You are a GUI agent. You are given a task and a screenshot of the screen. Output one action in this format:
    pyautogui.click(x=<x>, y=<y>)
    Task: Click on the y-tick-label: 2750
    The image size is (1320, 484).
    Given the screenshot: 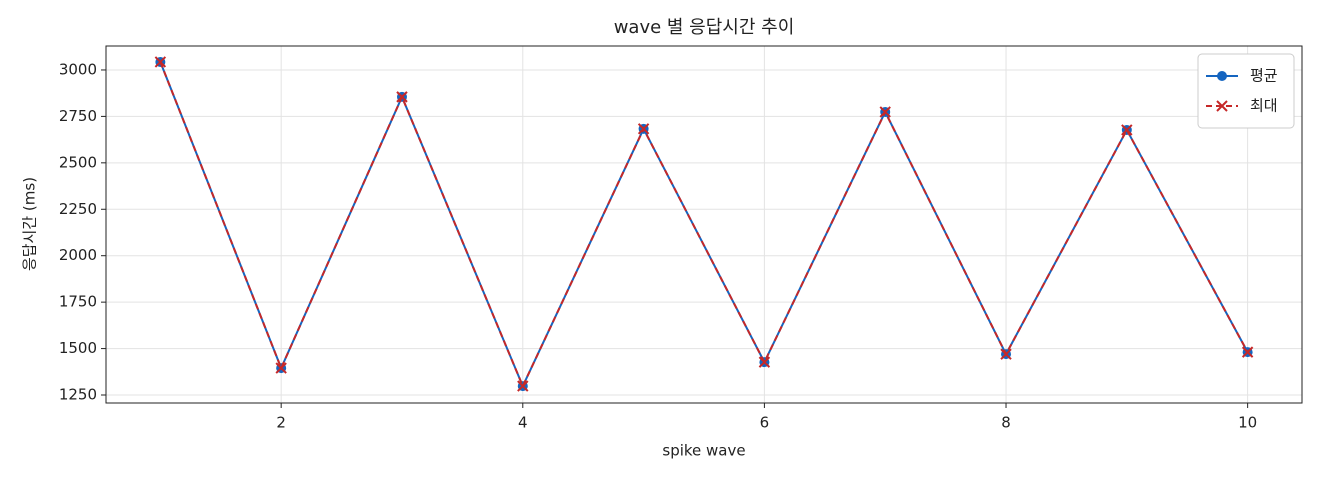 What is the action you would take?
    pyautogui.click(x=78, y=116)
    